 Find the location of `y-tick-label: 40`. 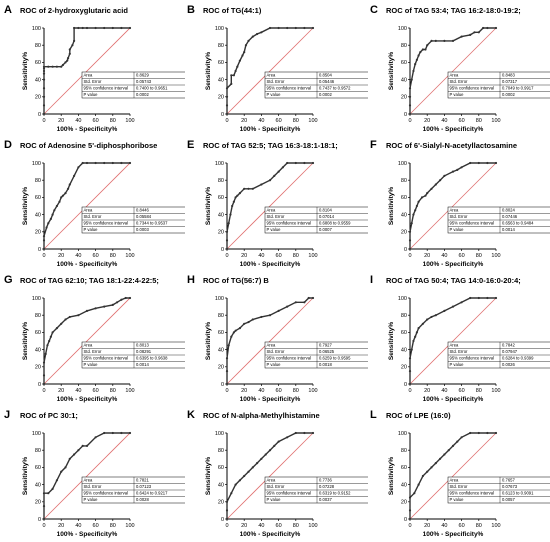

y-tick-label: 40 is located at coordinates (404, 80).